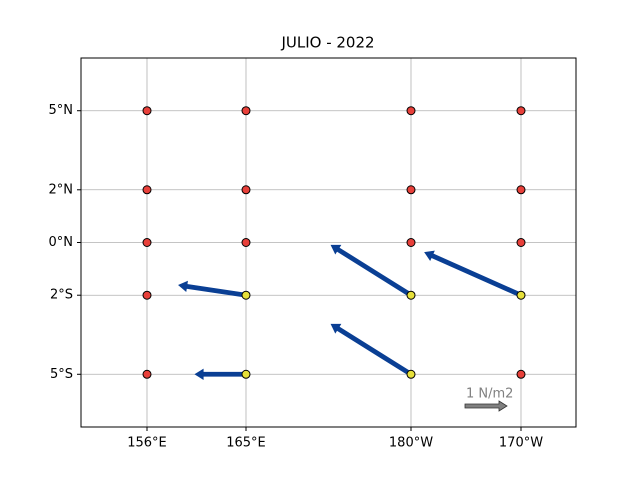 Image resolution: width=640 pixels, height=484 pixels. What do you see at coordinates (61, 242) in the screenshot?
I see `y-tick-label: 0°N` at bounding box center [61, 242].